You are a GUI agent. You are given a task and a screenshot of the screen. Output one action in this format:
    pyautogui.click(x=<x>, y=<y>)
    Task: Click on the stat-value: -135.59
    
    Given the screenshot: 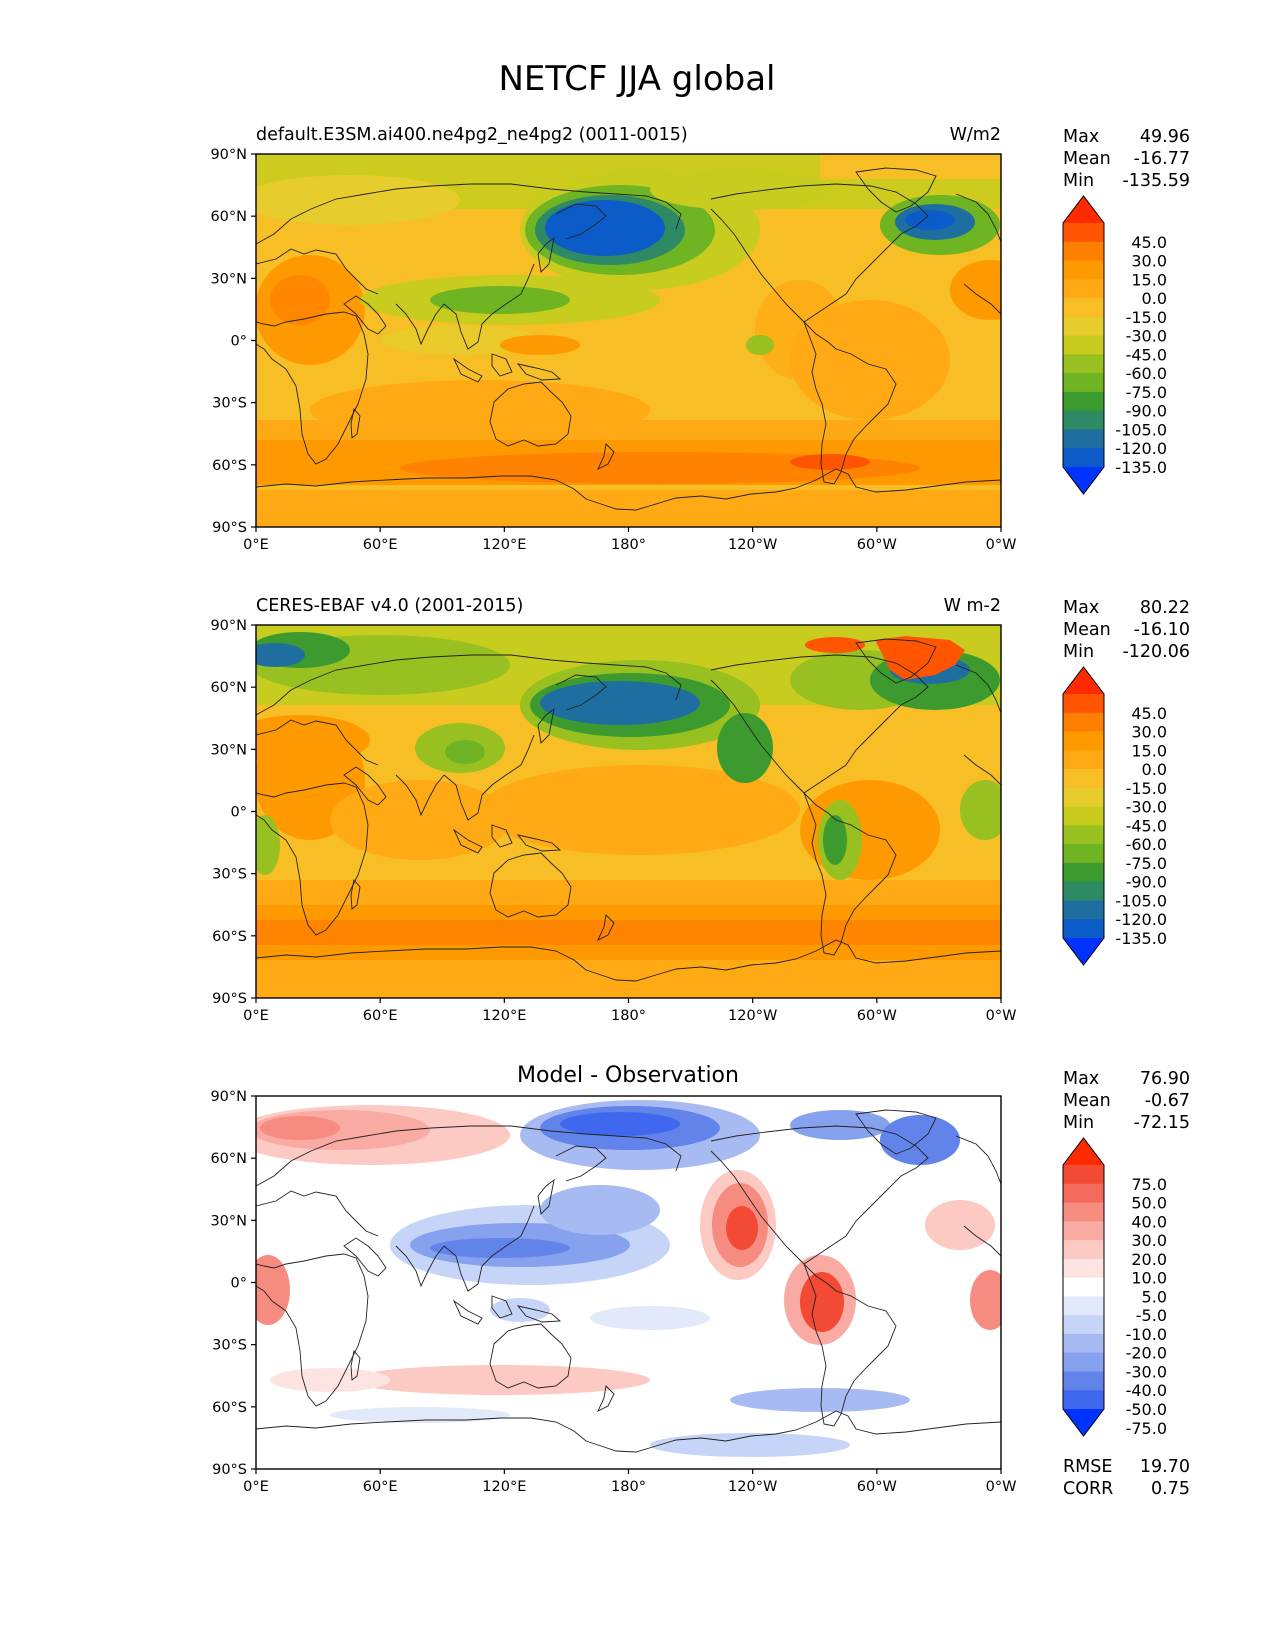 What is the action you would take?
    pyautogui.click(x=1156, y=181)
    